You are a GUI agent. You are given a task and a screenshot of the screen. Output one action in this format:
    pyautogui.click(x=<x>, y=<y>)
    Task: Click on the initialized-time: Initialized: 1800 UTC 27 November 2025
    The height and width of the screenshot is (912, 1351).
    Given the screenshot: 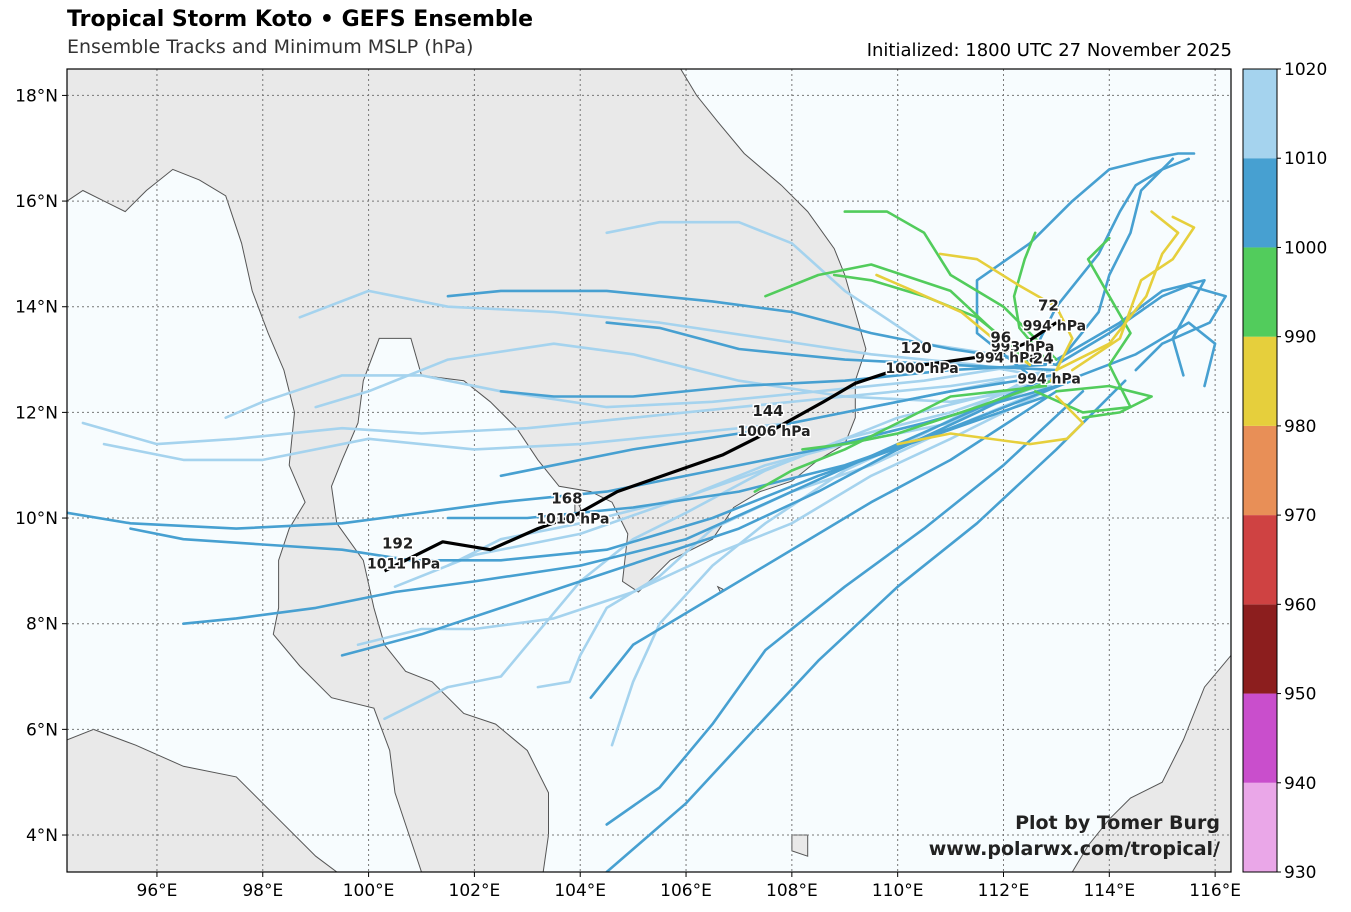 What is the action you would take?
    pyautogui.click(x=1049, y=50)
    